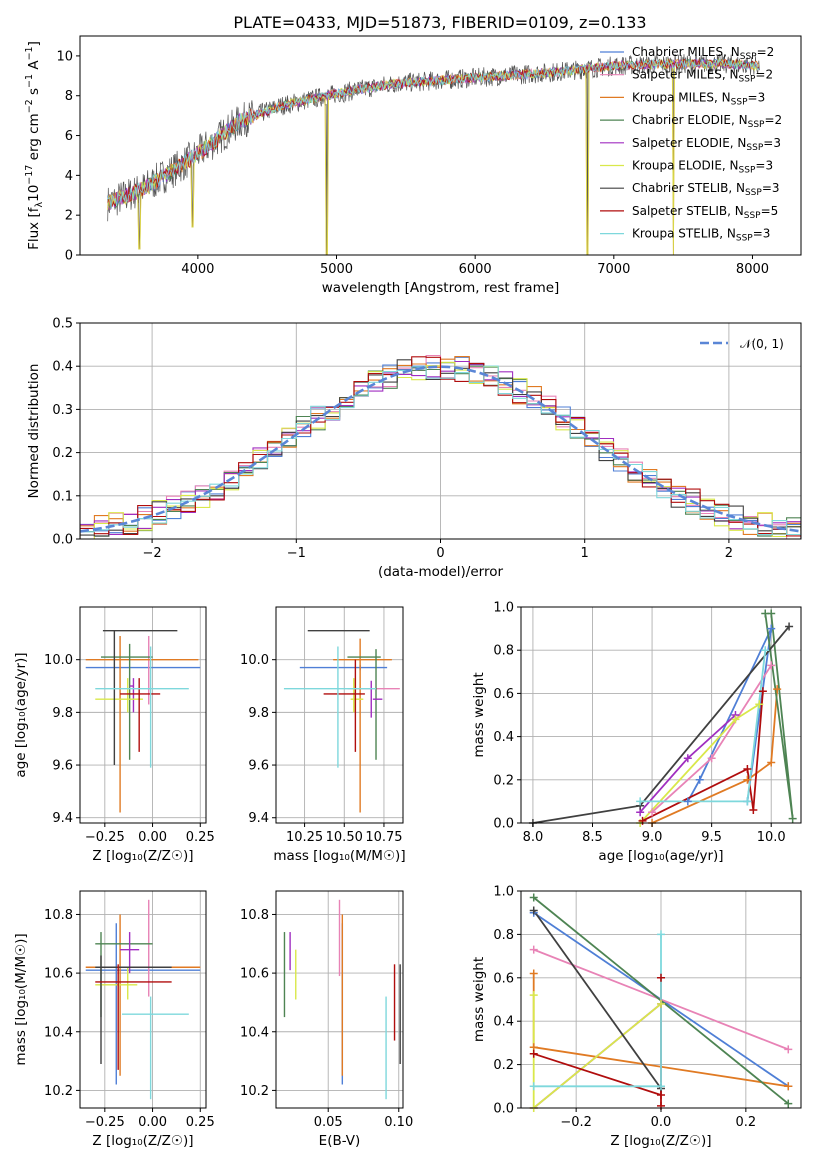  I want to click on x-tick-label: −1, so click(296, 553).